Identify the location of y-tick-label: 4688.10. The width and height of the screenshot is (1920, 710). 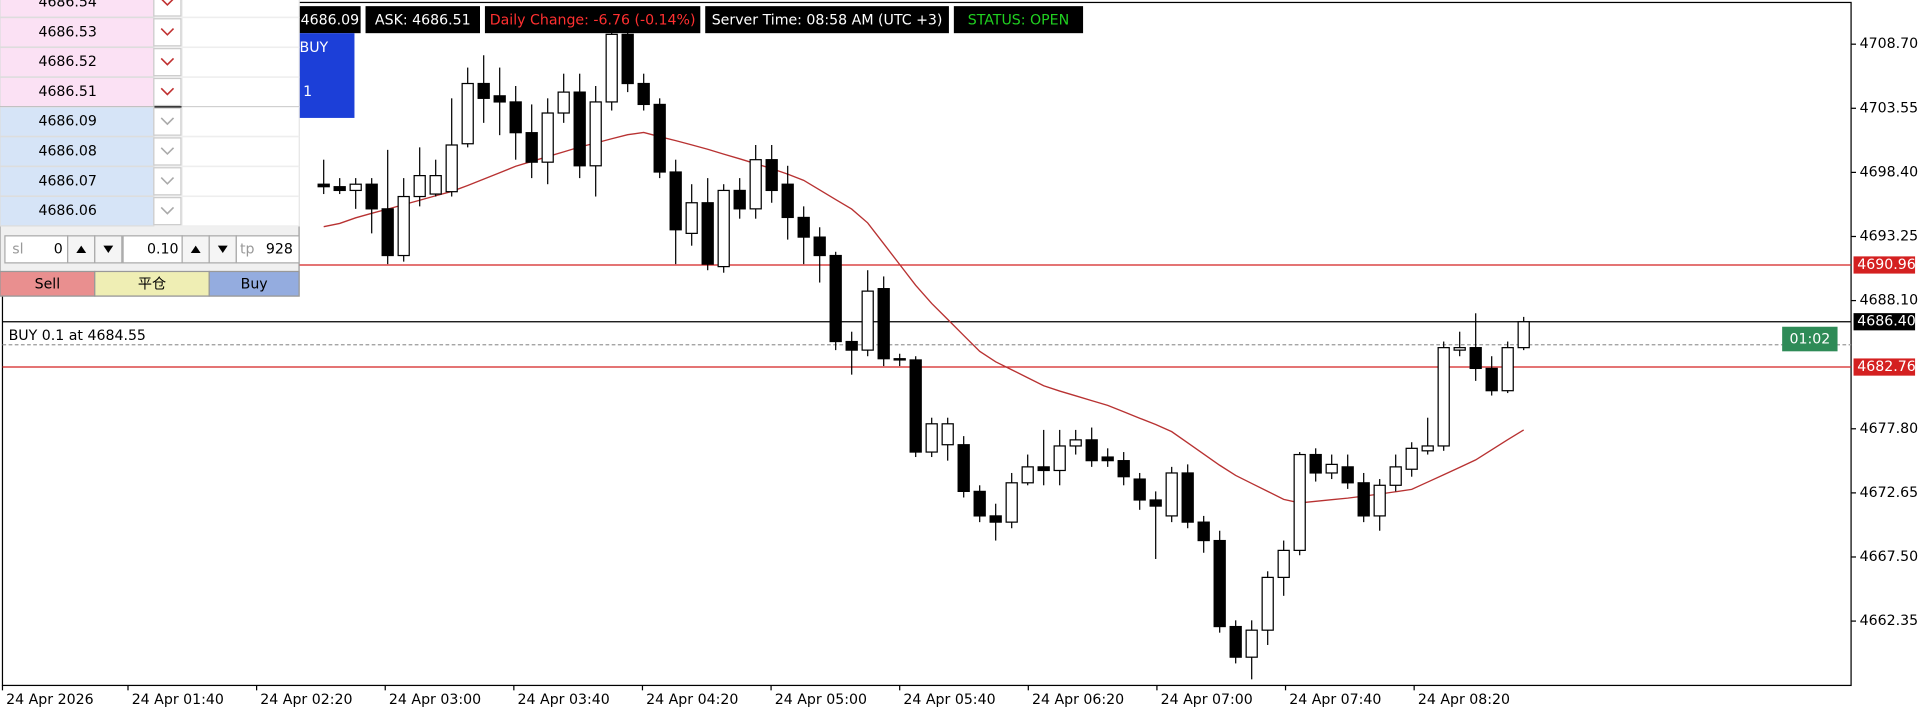
(1889, 301).